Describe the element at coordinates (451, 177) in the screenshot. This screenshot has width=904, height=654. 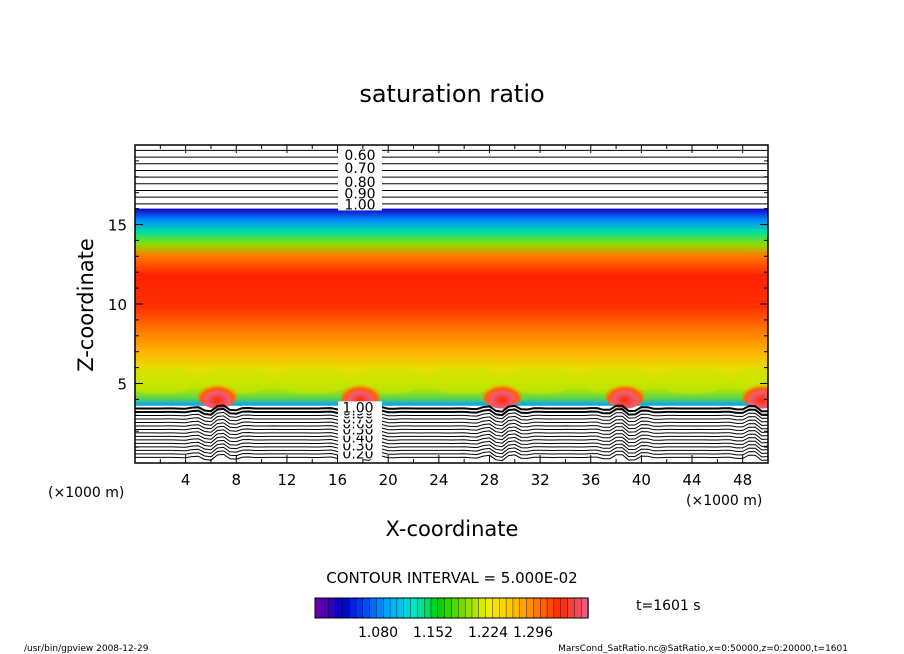
I see `upper-contours` at that location.